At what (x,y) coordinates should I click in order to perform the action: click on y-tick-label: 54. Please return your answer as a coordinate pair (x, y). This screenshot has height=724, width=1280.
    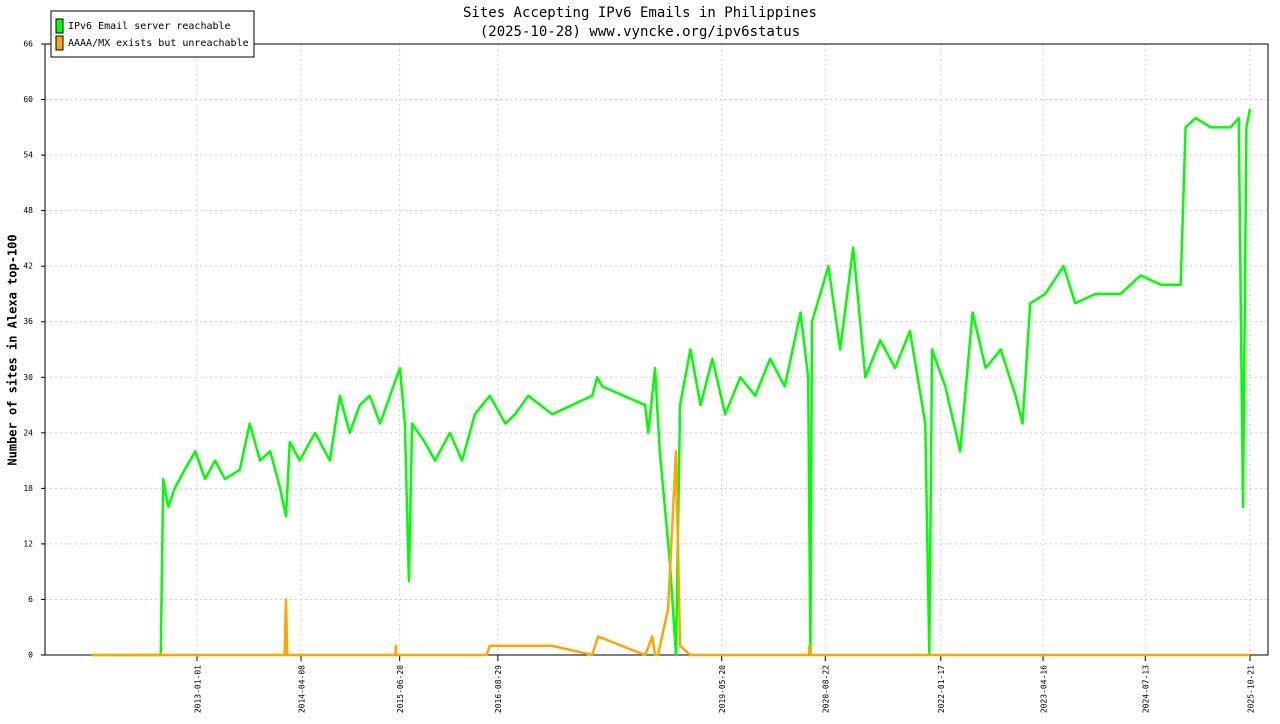
    Looking at the image, I should click on (28, 155).